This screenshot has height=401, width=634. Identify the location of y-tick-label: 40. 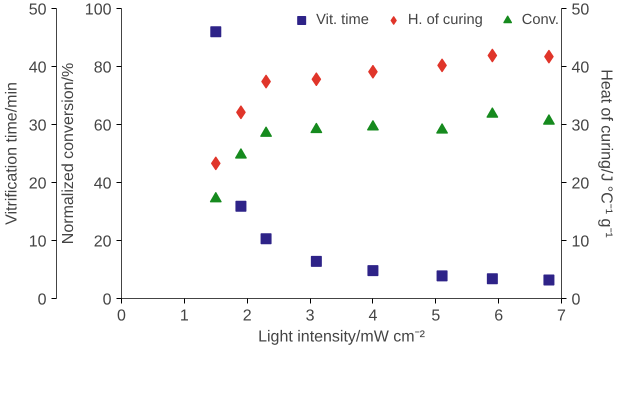
(103, 184).